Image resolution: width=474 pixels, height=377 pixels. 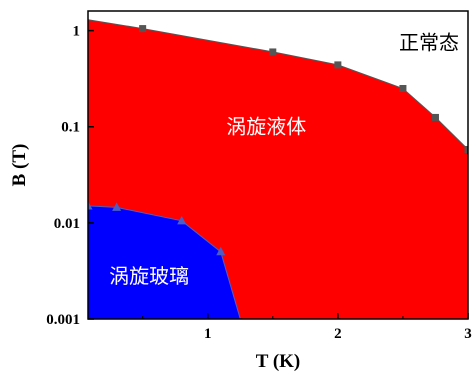 I want to click on vortex-glass-region, so click(x=164, y=262).